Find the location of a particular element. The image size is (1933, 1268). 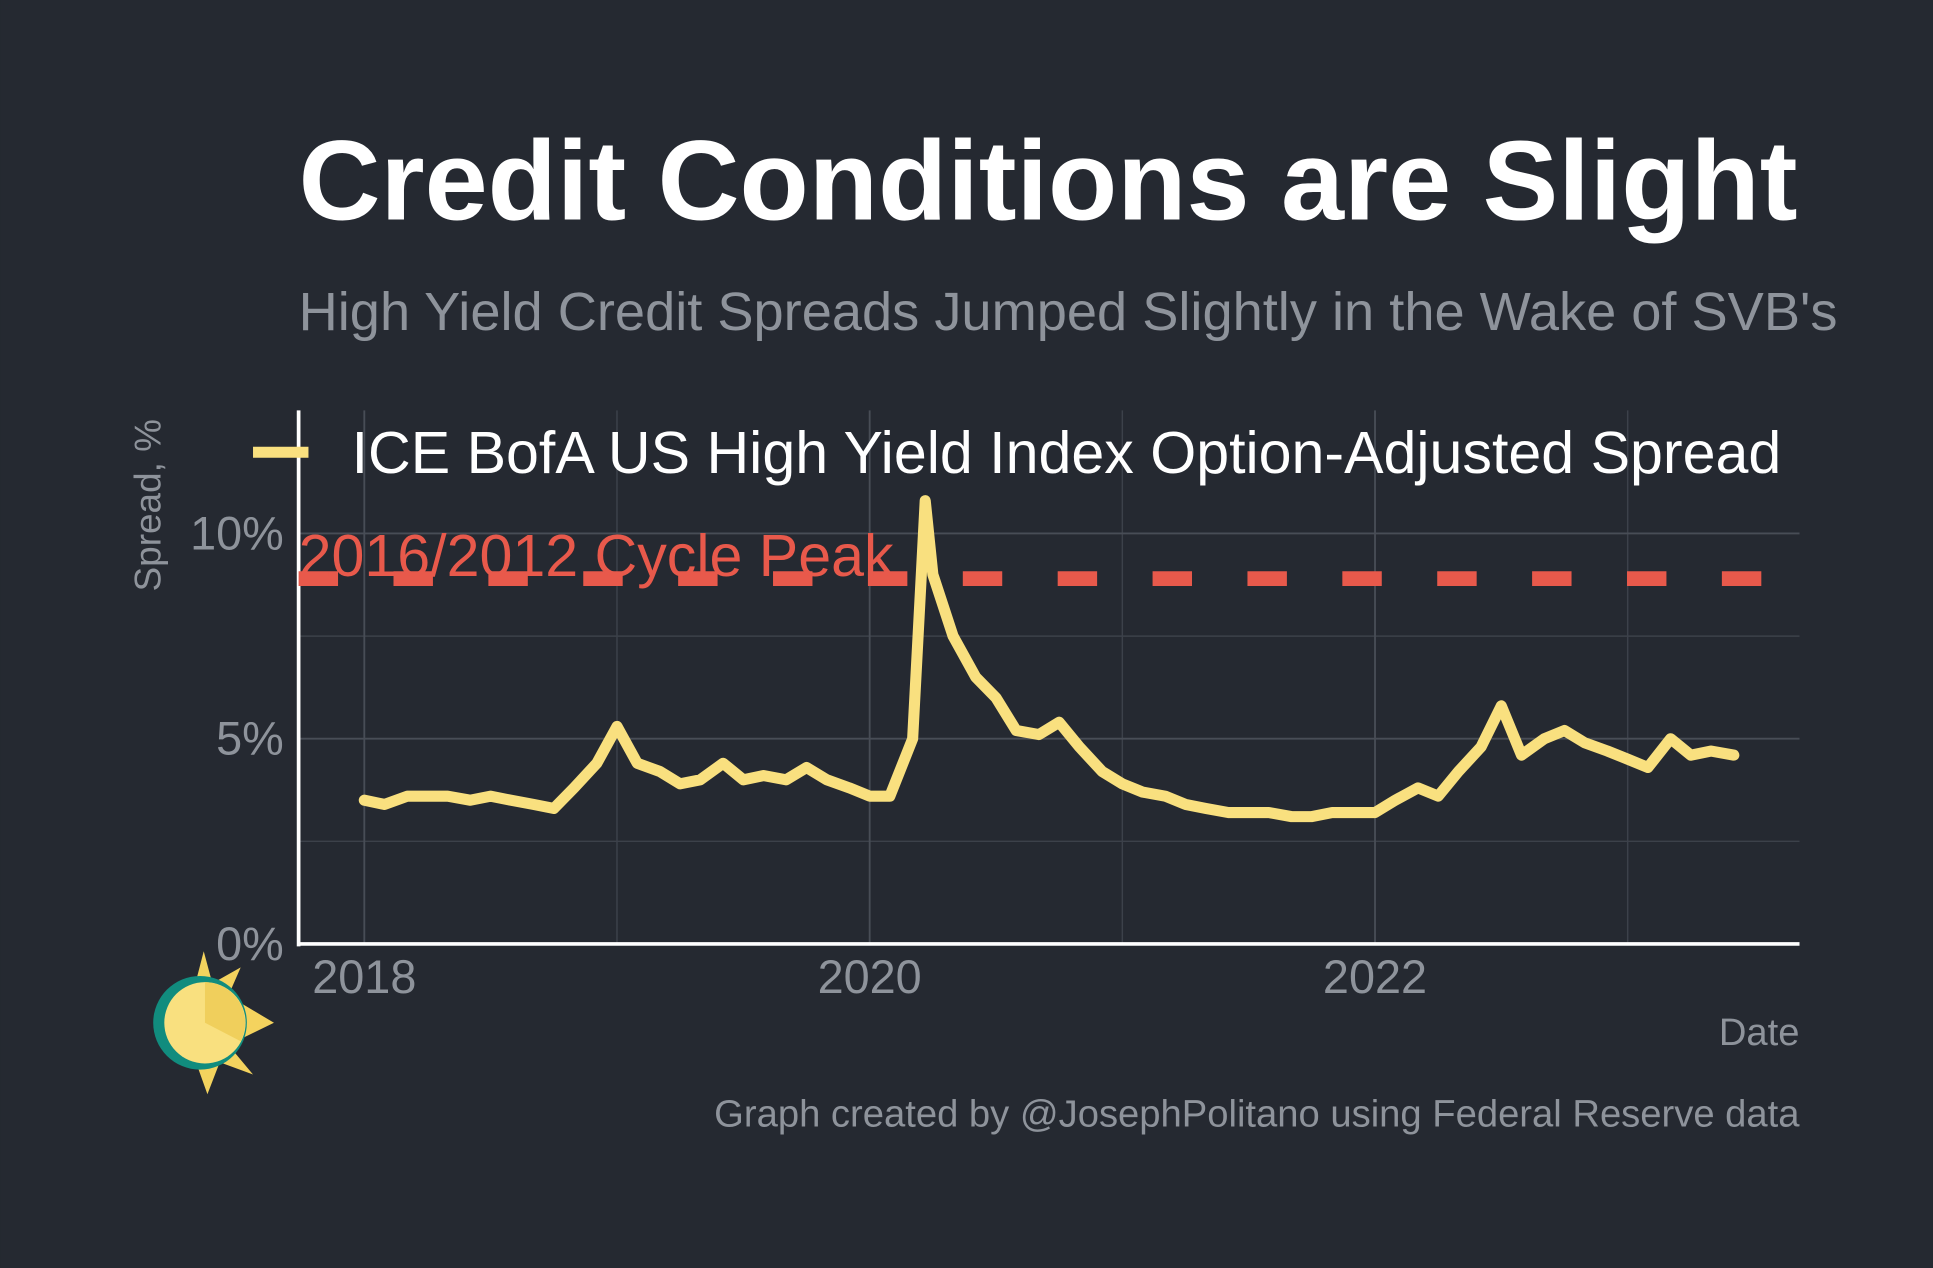

y-axis-label: Spread, % is located at coordinates (148, 505).